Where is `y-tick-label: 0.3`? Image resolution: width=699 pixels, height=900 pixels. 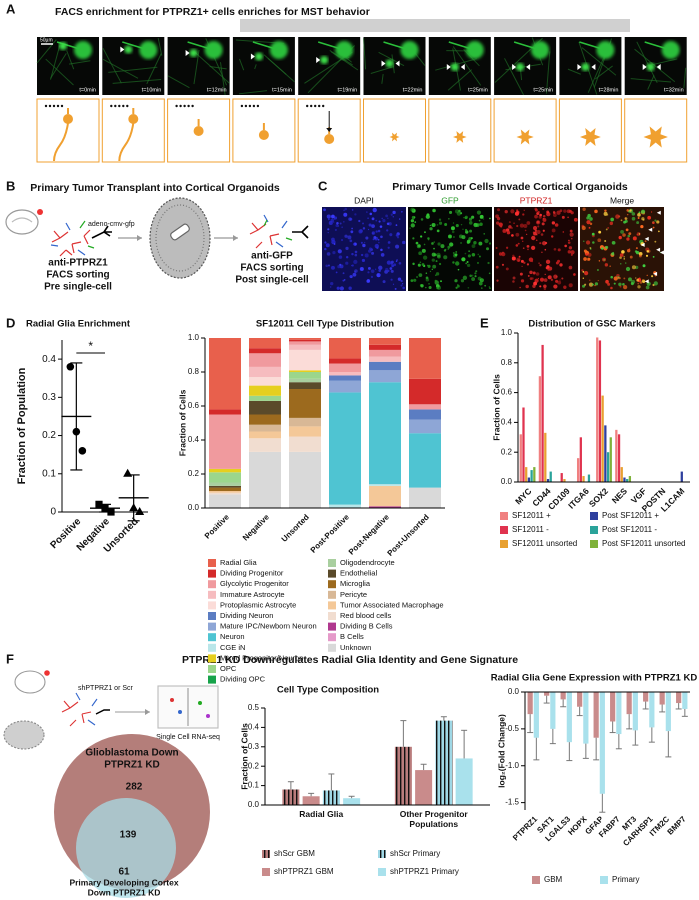 y-tick-label: 0.3 is located at coordinates (254, 746).